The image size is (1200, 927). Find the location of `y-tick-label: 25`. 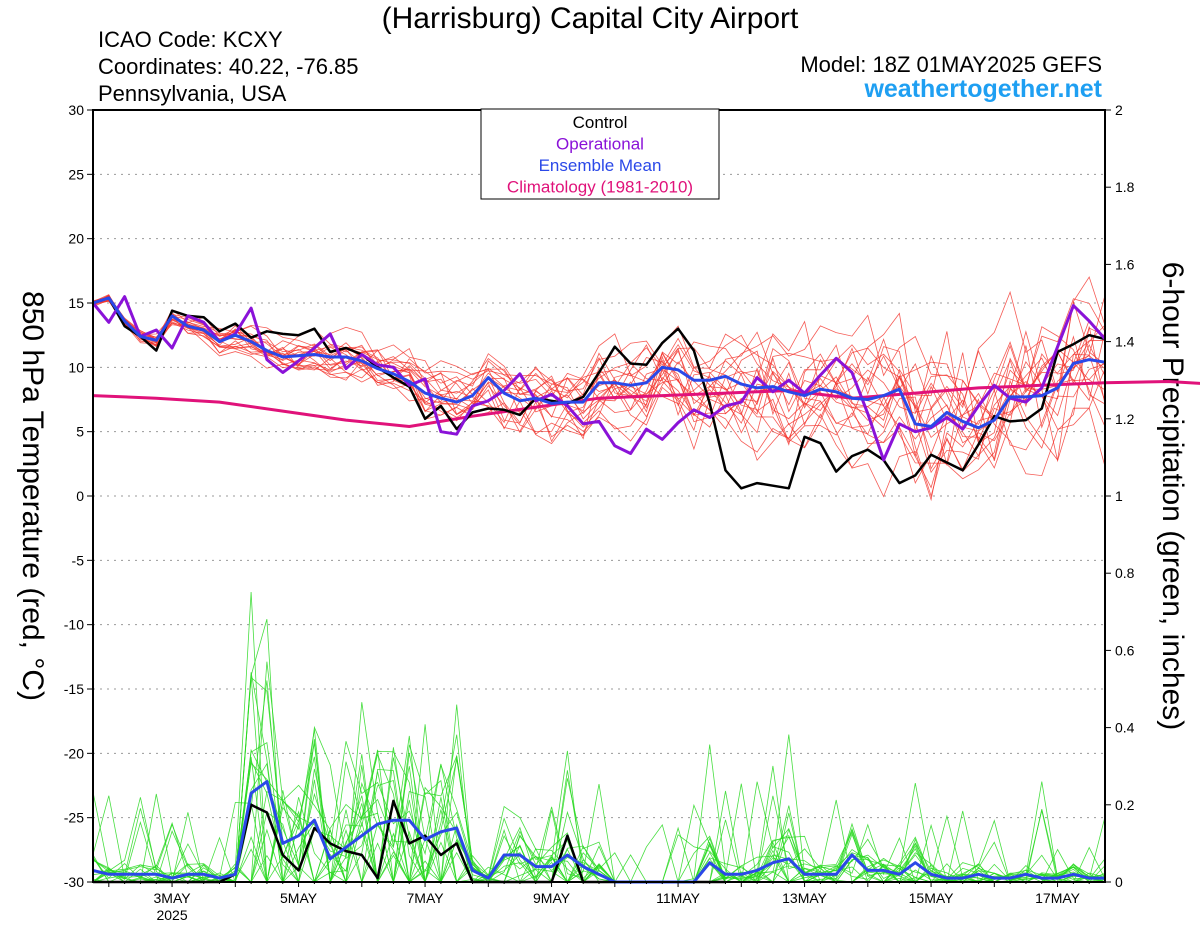

y-tick-label: 25 is located at coordinates (76, 174).